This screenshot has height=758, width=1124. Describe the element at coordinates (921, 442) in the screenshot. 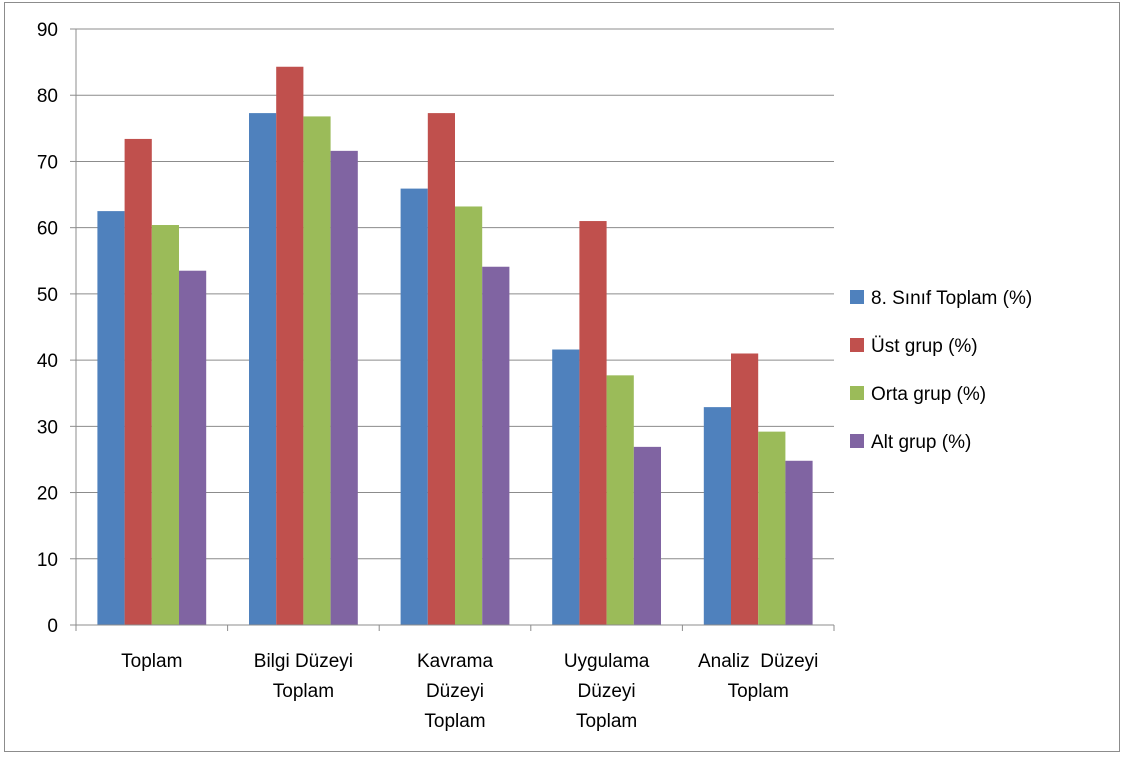

I see `legend-label: Alt grup (%)` at that location.